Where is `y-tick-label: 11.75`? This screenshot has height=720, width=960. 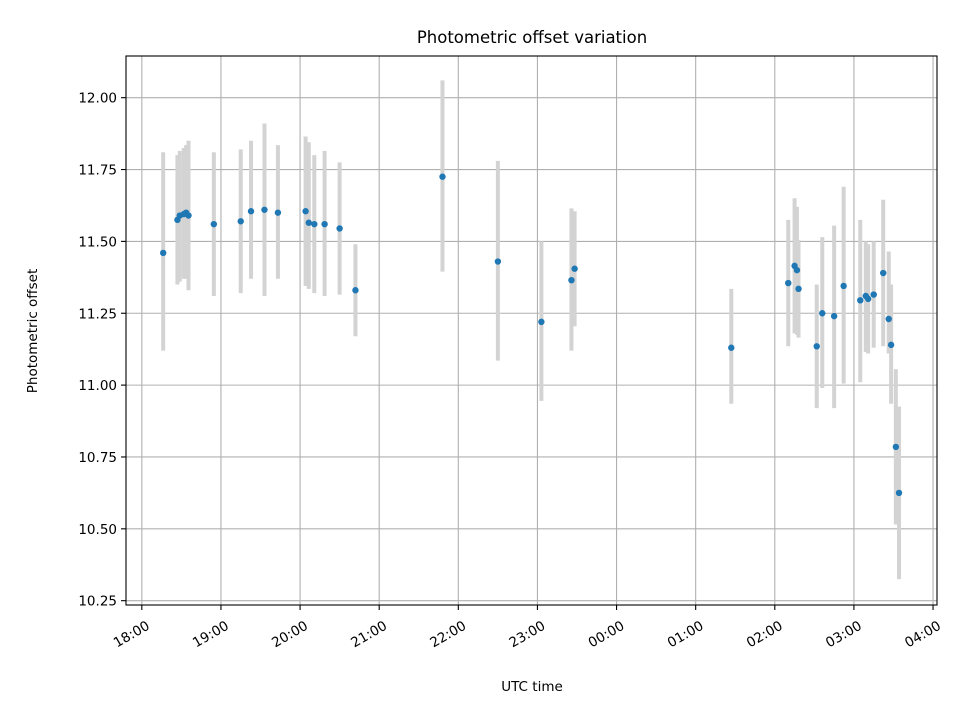
y-tick-label: 11.75 is located at coordinates (97, 171).